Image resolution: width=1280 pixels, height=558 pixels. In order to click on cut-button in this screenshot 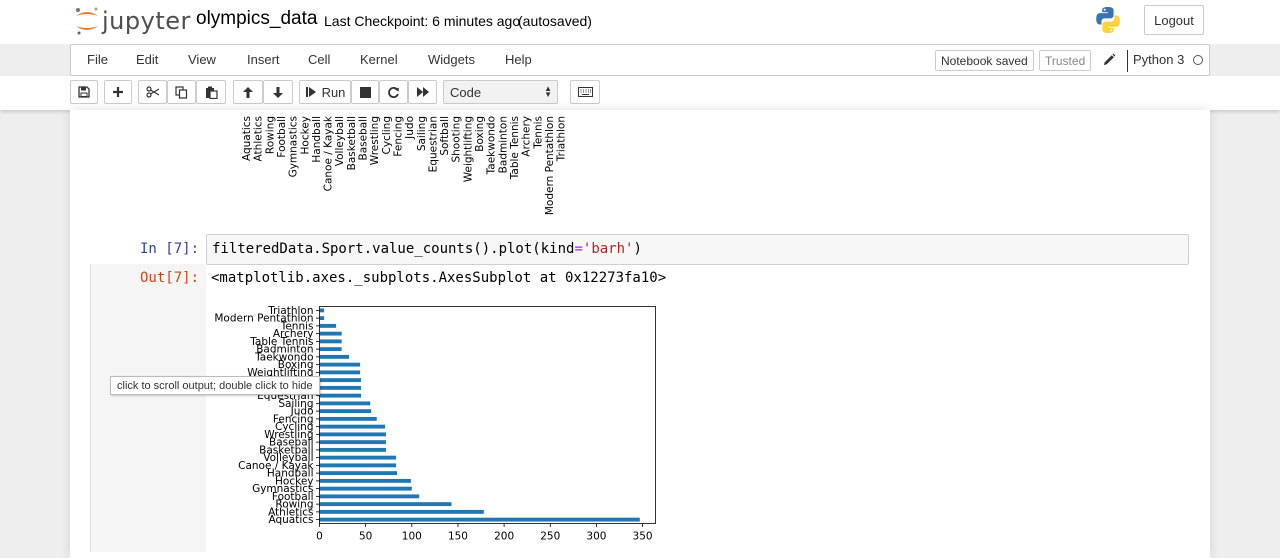, I will do `click(152, 92)`.